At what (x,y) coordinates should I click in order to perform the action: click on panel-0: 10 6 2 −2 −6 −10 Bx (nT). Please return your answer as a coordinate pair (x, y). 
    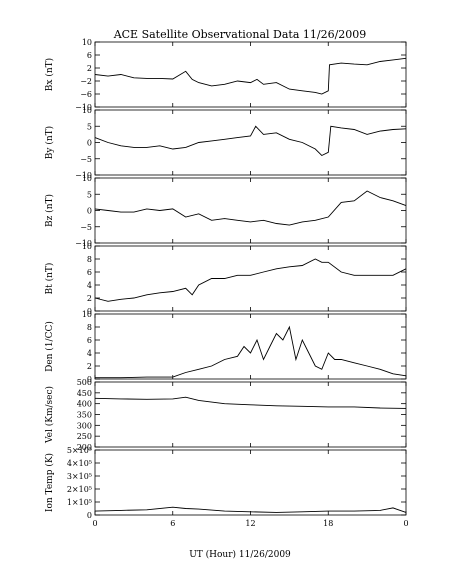
    Looking at the image, I should click on (225, 75).